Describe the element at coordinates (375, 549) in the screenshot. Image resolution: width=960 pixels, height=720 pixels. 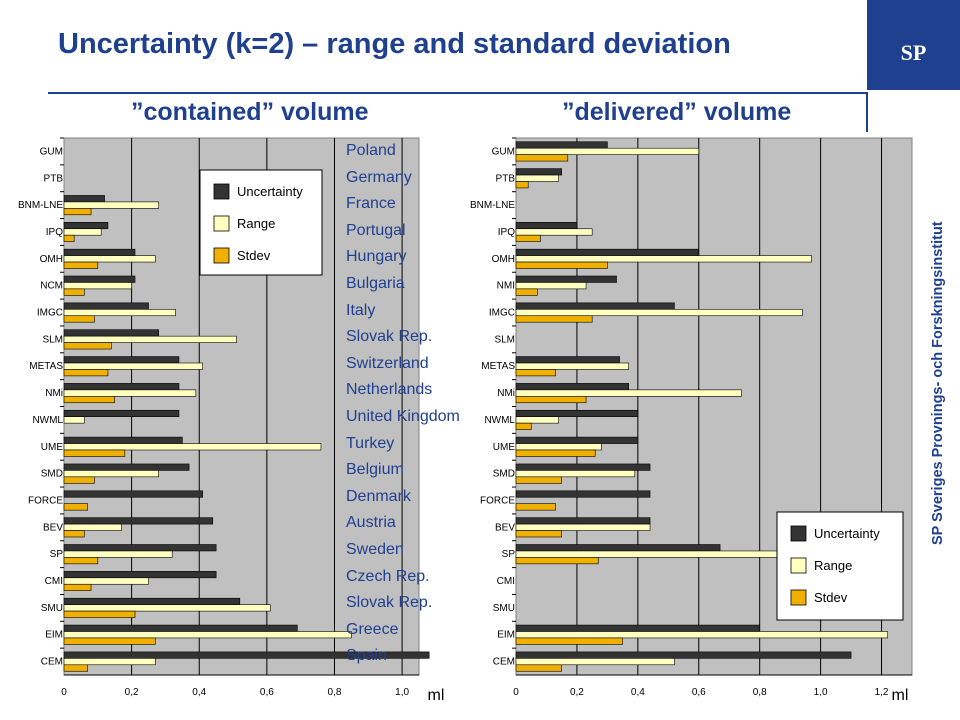
I see `country-label: Sweden` at that location.